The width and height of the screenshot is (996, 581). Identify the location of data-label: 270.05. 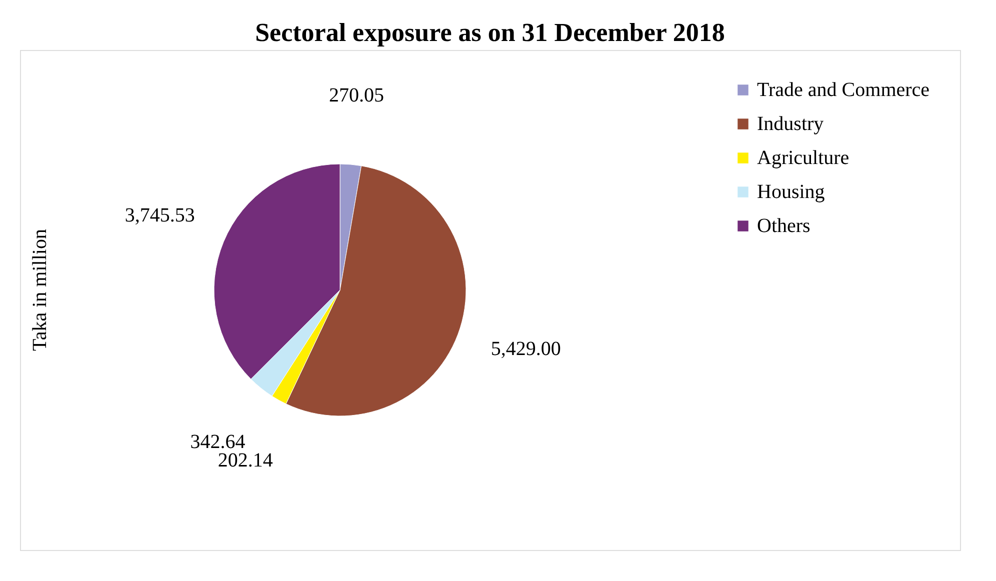
(356, 95).